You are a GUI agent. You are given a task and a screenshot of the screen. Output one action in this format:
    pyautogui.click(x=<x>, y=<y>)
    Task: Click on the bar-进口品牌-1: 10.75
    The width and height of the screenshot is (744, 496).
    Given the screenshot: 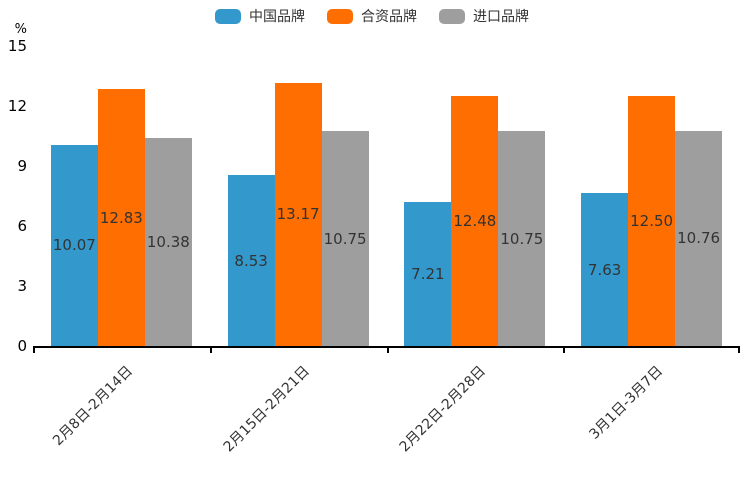 What is the action you would take?
    pyautogui.click(x=345, y=238)
    